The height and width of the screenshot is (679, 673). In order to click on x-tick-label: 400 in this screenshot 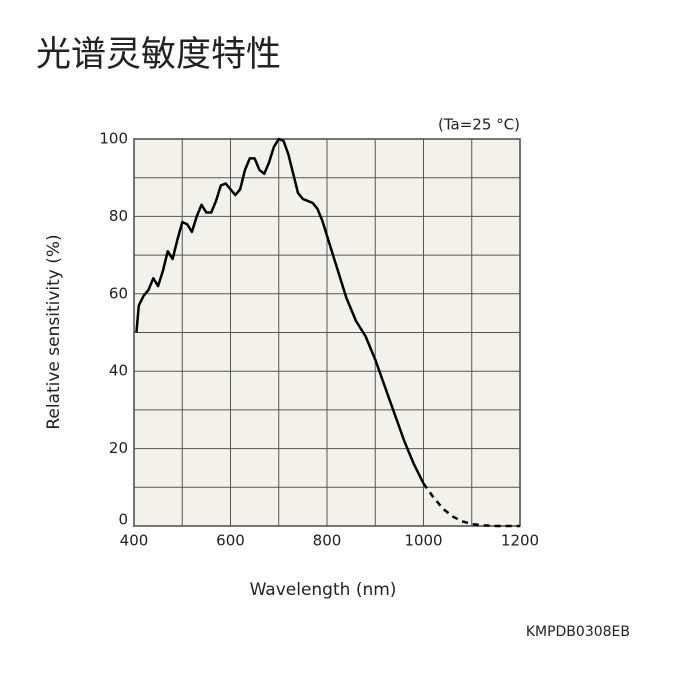, I will do `click(134, 541)`.